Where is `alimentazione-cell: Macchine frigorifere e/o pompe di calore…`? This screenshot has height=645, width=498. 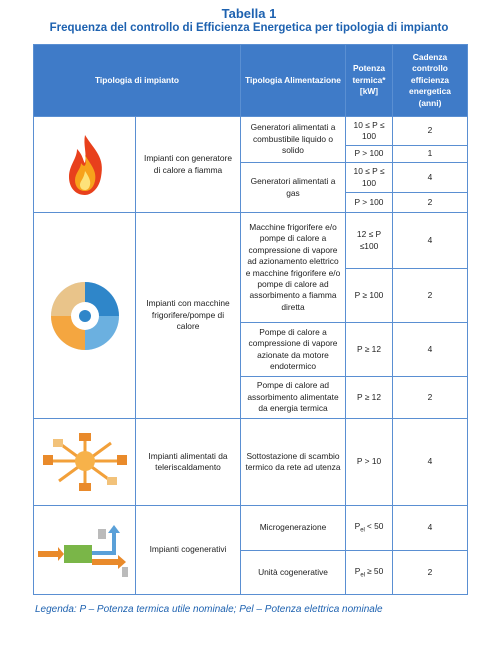 alimentazione-cell: Macchine frigorifere e/o pompe di calore… is located at coordinates (293, 267).